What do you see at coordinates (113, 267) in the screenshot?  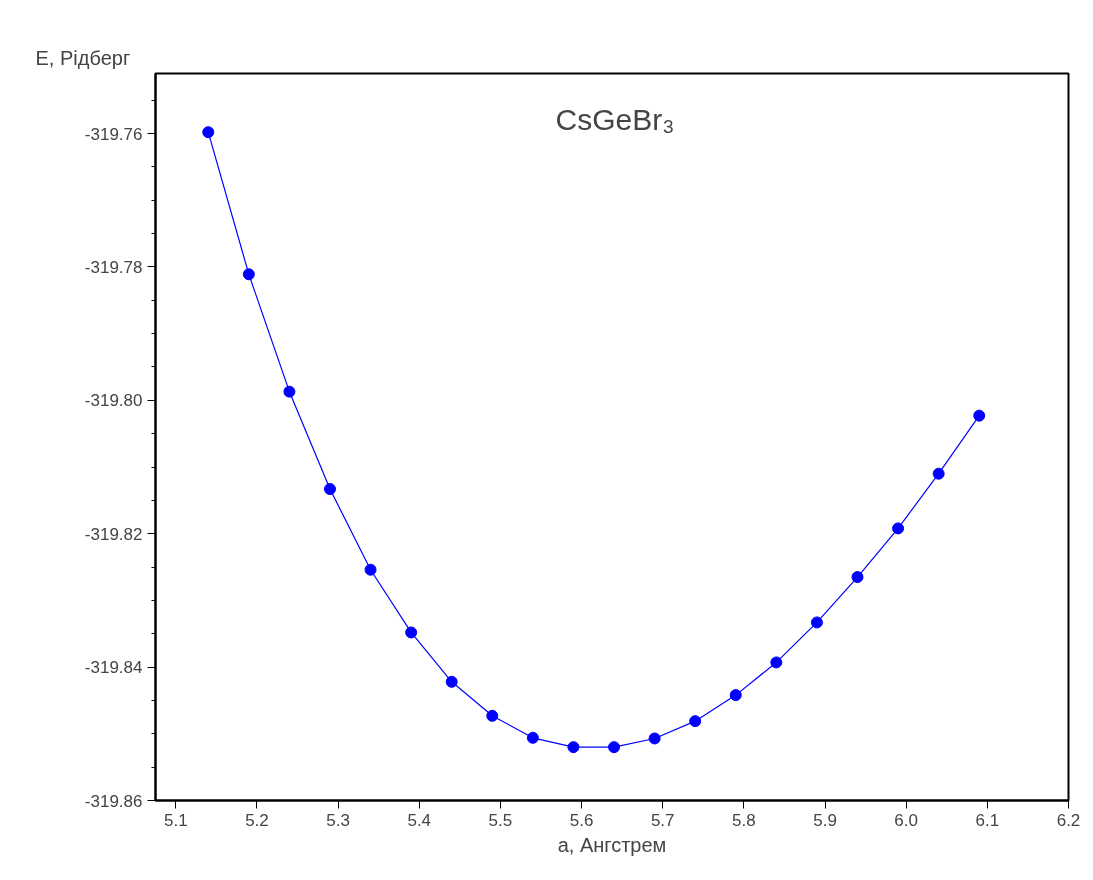 I see `y-tick-label: -319.78` at bounding box center [113, 267].